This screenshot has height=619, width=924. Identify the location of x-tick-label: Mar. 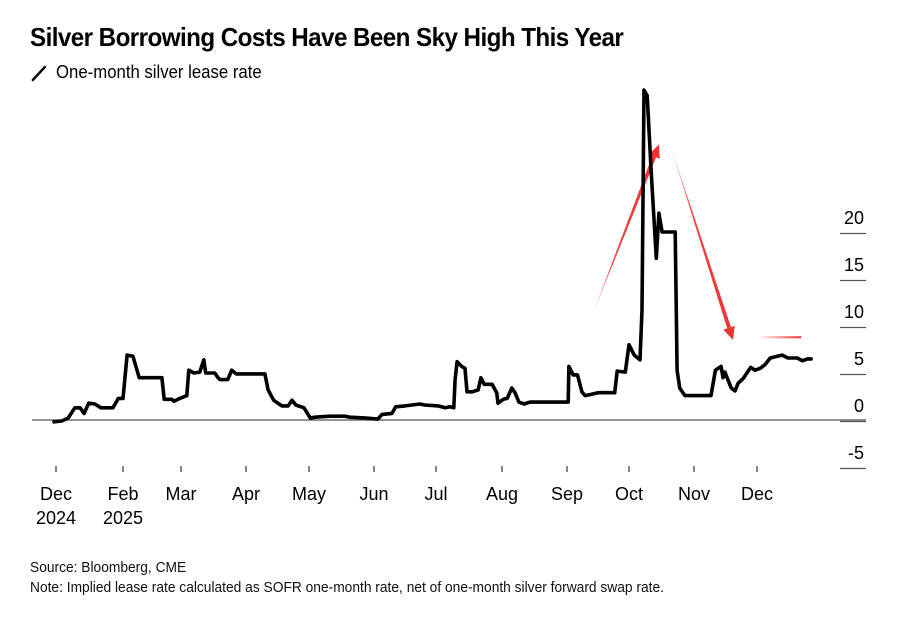
(181, 494).